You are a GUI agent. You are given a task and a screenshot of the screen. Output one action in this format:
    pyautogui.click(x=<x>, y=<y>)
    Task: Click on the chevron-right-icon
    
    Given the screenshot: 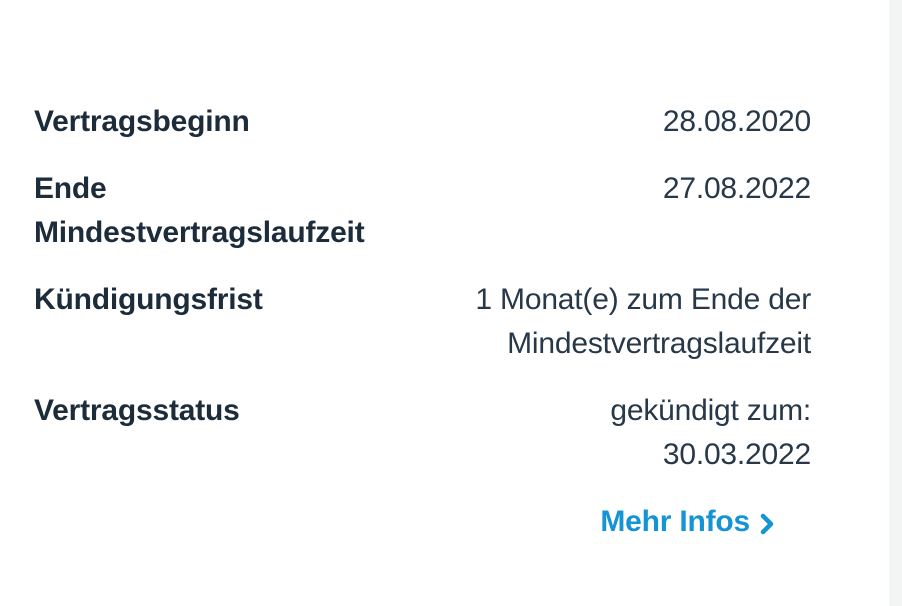 What is the action you would take?
    pyautogui.click(x=767, y=523)
    